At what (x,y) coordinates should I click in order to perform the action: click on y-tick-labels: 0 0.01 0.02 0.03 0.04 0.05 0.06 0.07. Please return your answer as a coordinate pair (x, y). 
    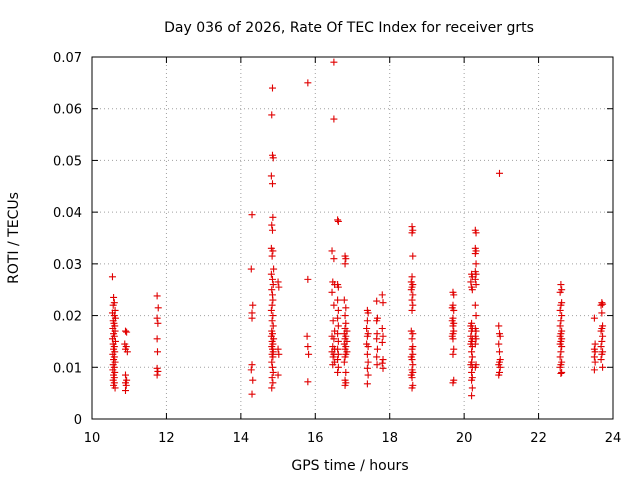
    Looking at the image, I should click on (67, 239).